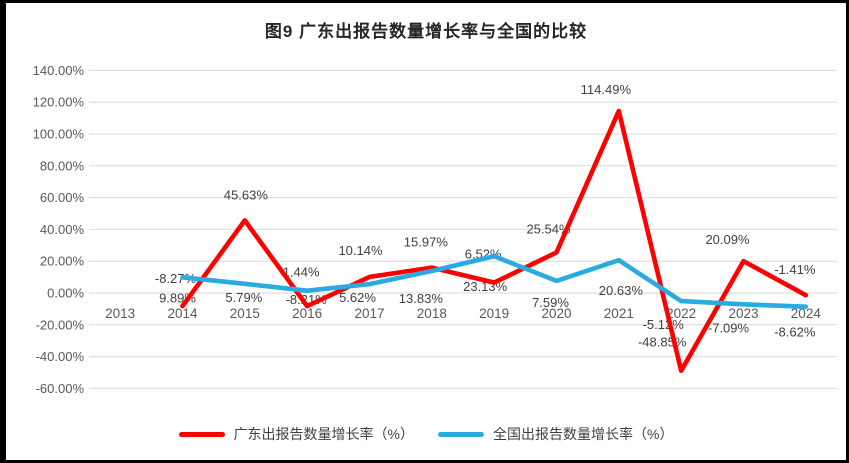  I want to click on y-axis-tick-label: 80.00%, so click(62, 165).